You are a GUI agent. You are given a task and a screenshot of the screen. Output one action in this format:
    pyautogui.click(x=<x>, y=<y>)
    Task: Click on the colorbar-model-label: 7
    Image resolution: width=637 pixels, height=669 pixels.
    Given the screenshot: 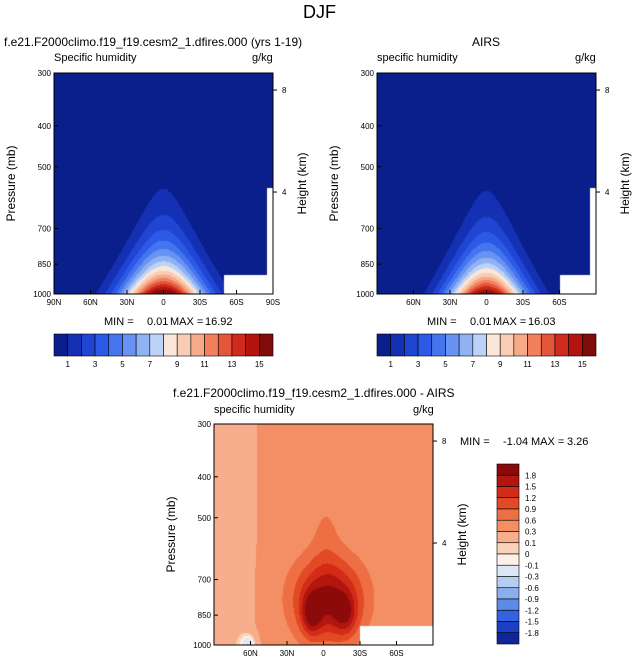 What is the action you would take?
    pyautogui.click(x=150, y=364)
    